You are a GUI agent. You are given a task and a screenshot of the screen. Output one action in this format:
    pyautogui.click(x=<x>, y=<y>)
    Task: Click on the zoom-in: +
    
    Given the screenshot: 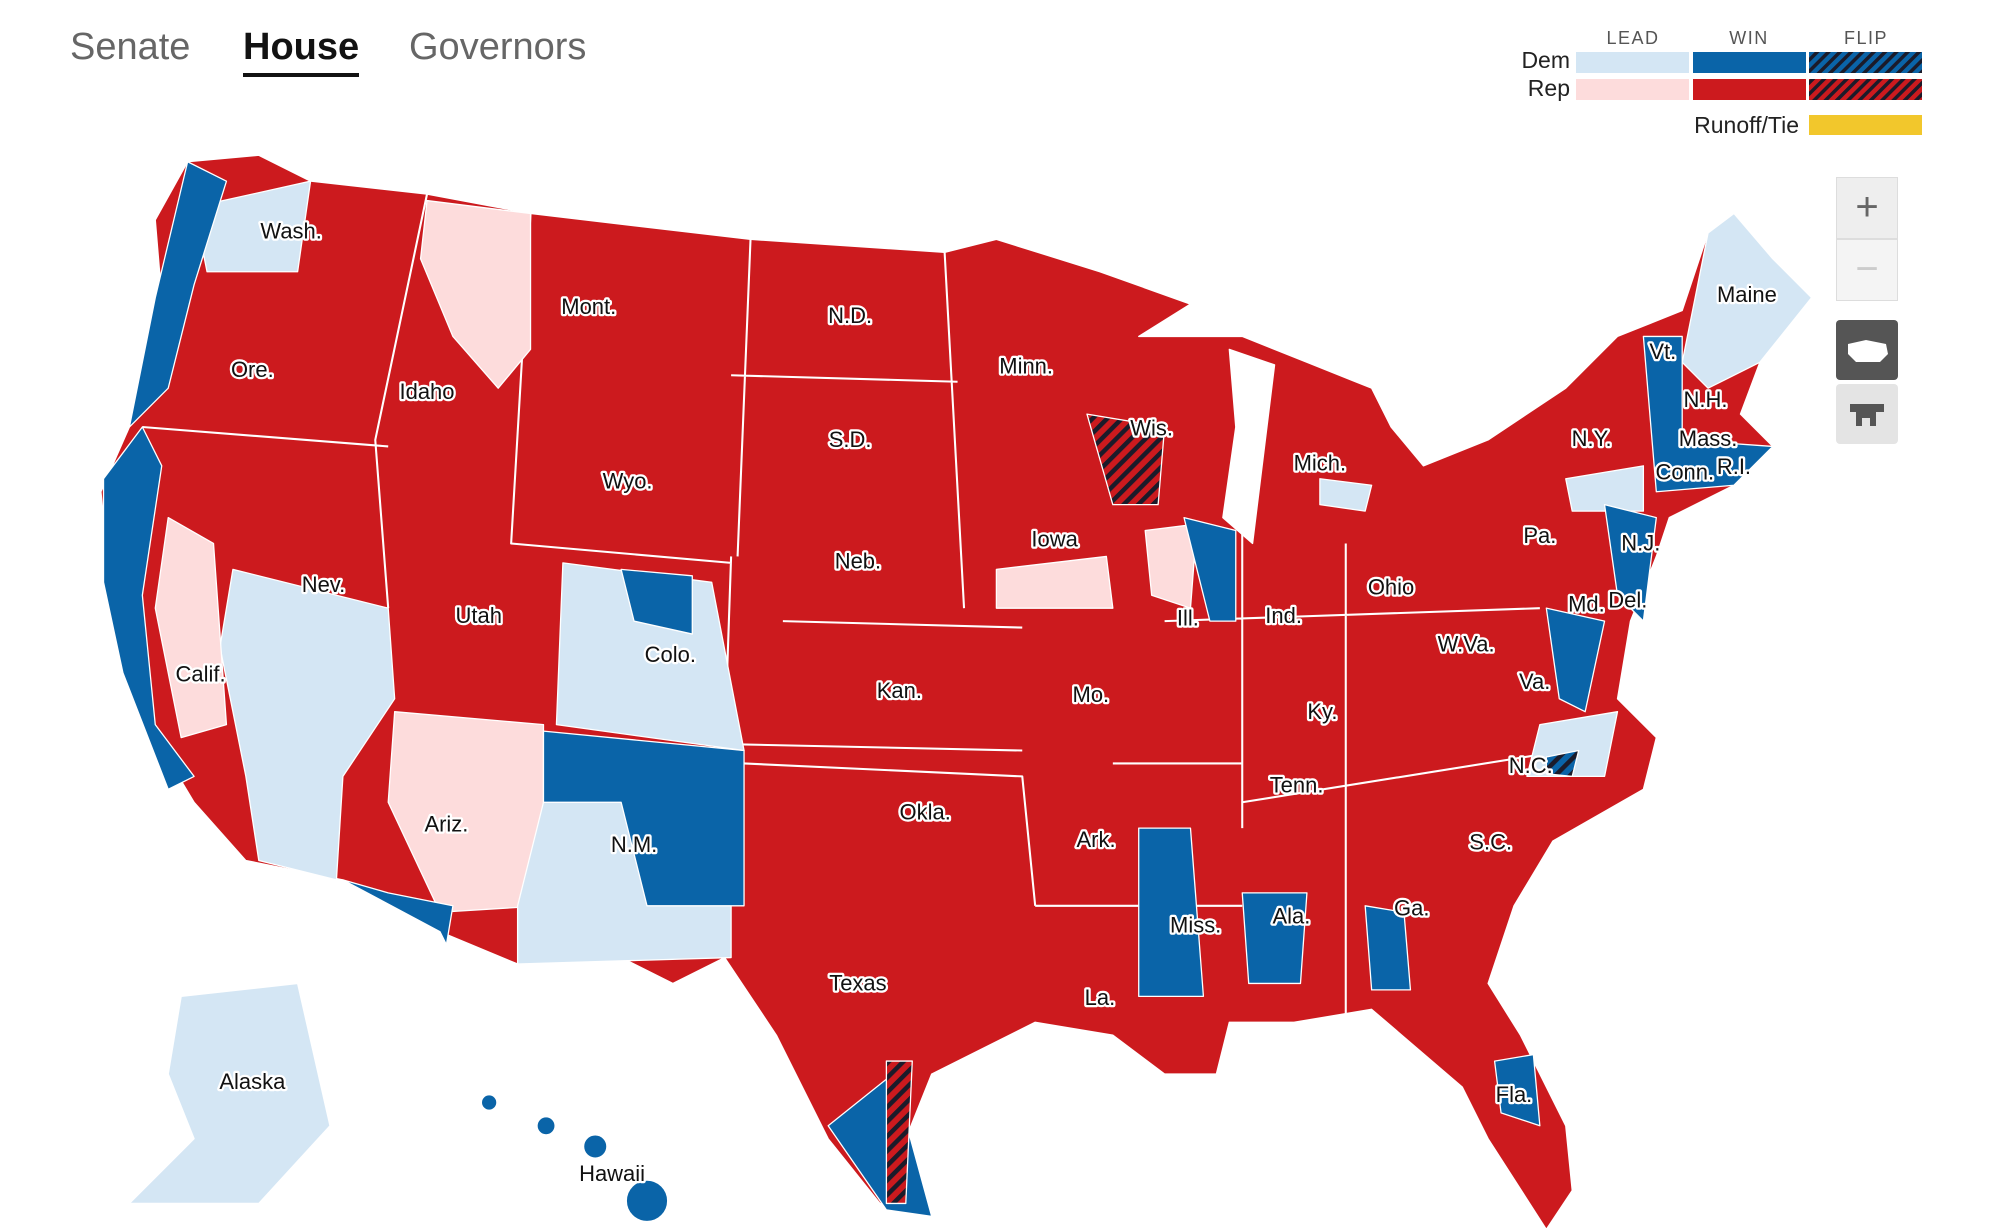 What is the action you would take?
    pyautogui.click(x=1867, y=208)
    